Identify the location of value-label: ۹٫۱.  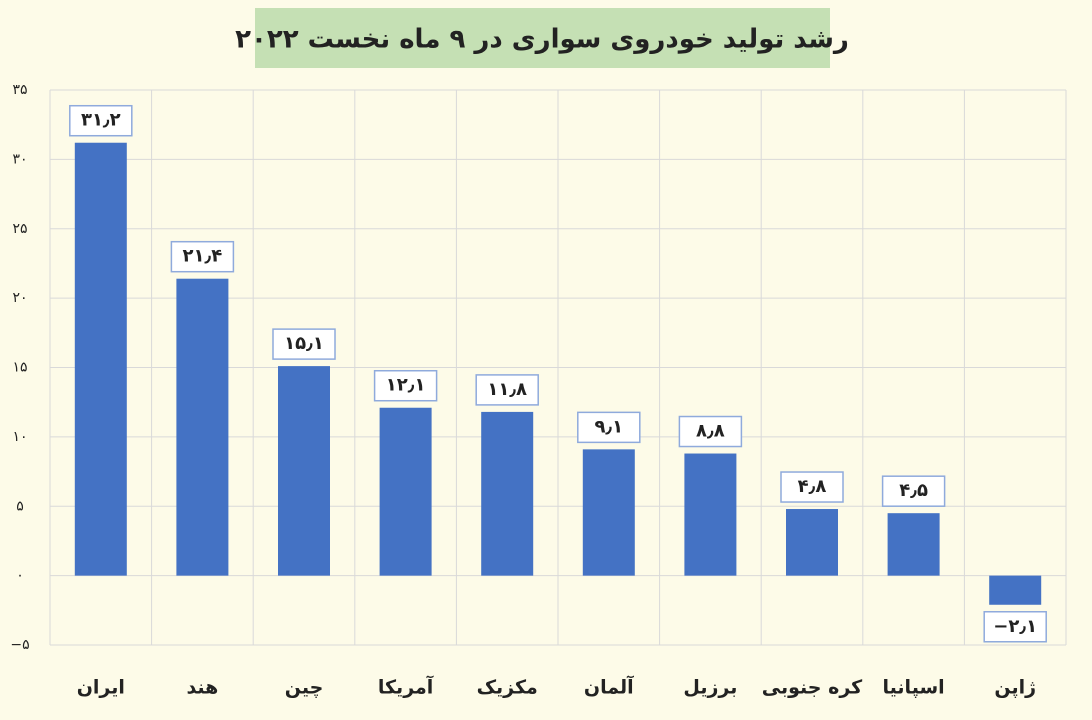
(608, 426).